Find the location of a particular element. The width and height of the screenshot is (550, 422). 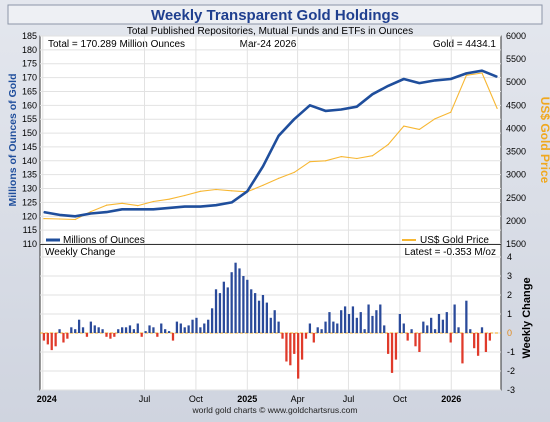

left-axis-title: Millions of Ounces of Gold is located at coordinates (13, 140).